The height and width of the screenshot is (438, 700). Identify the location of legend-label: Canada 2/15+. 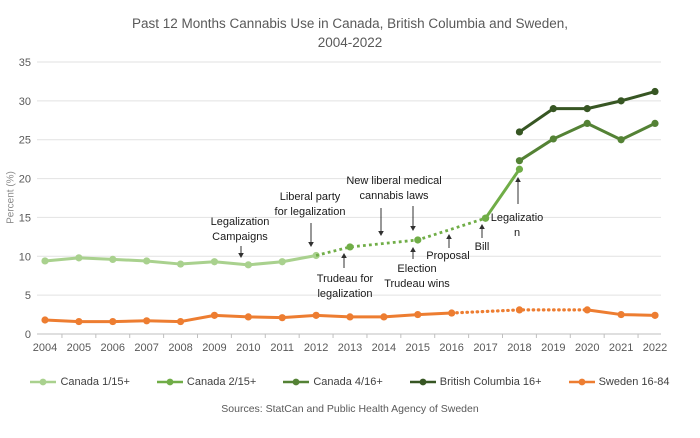
(221, 382).